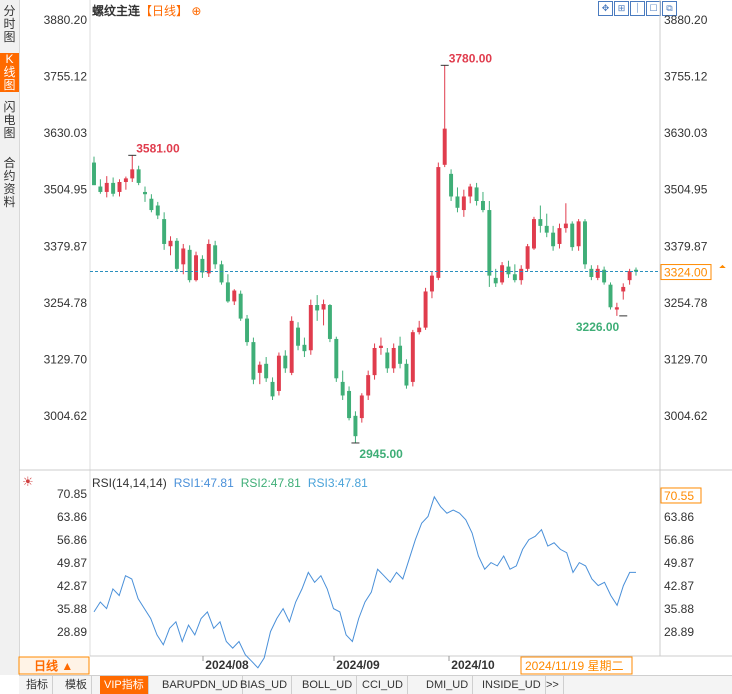 The height and width of the screenshot is (694, 732). I want to click on move-icon: ✥, so click(605, 8).